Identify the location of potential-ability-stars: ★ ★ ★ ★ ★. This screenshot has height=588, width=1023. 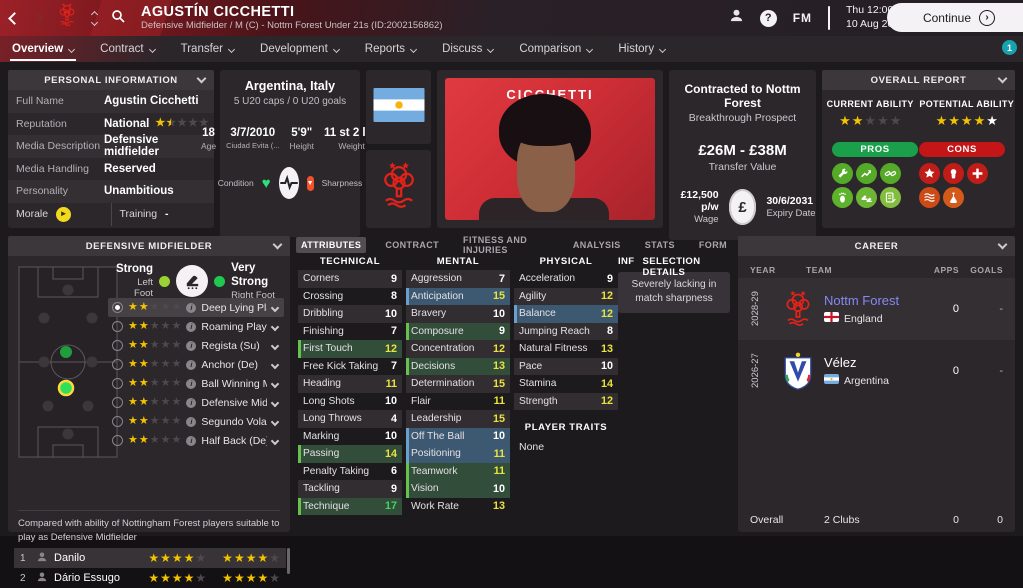
(966, 120).